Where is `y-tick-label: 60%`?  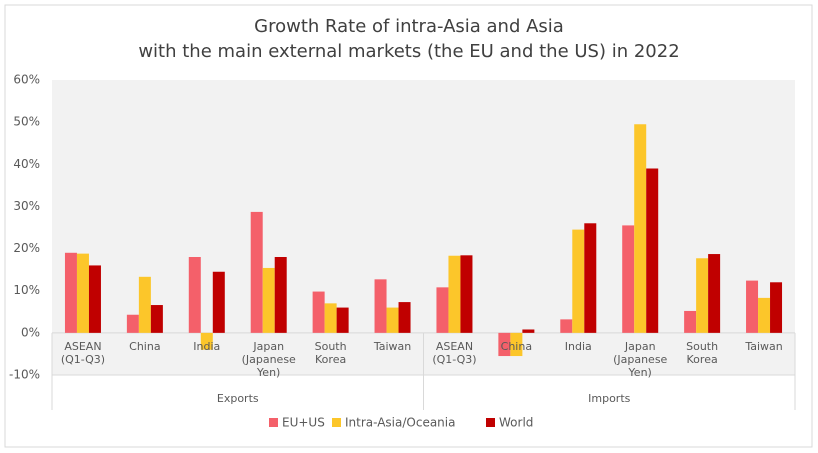 y-tick-label: 60% is located at coordinates (26, 80).